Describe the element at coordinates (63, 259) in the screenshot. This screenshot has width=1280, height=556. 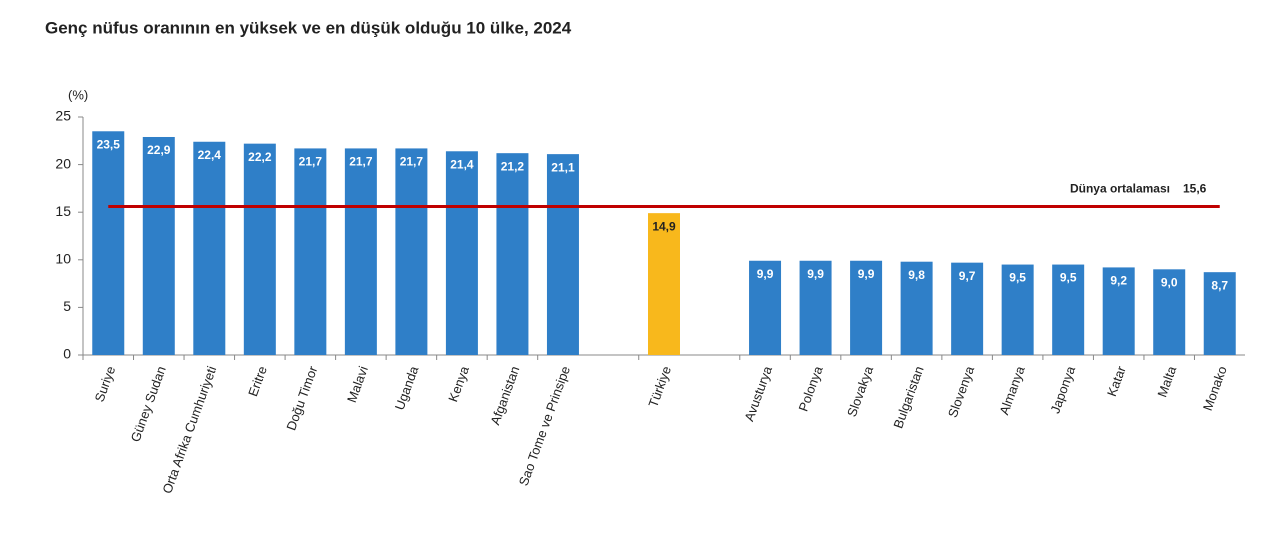
I see `y-tick-label: 10` at that location.